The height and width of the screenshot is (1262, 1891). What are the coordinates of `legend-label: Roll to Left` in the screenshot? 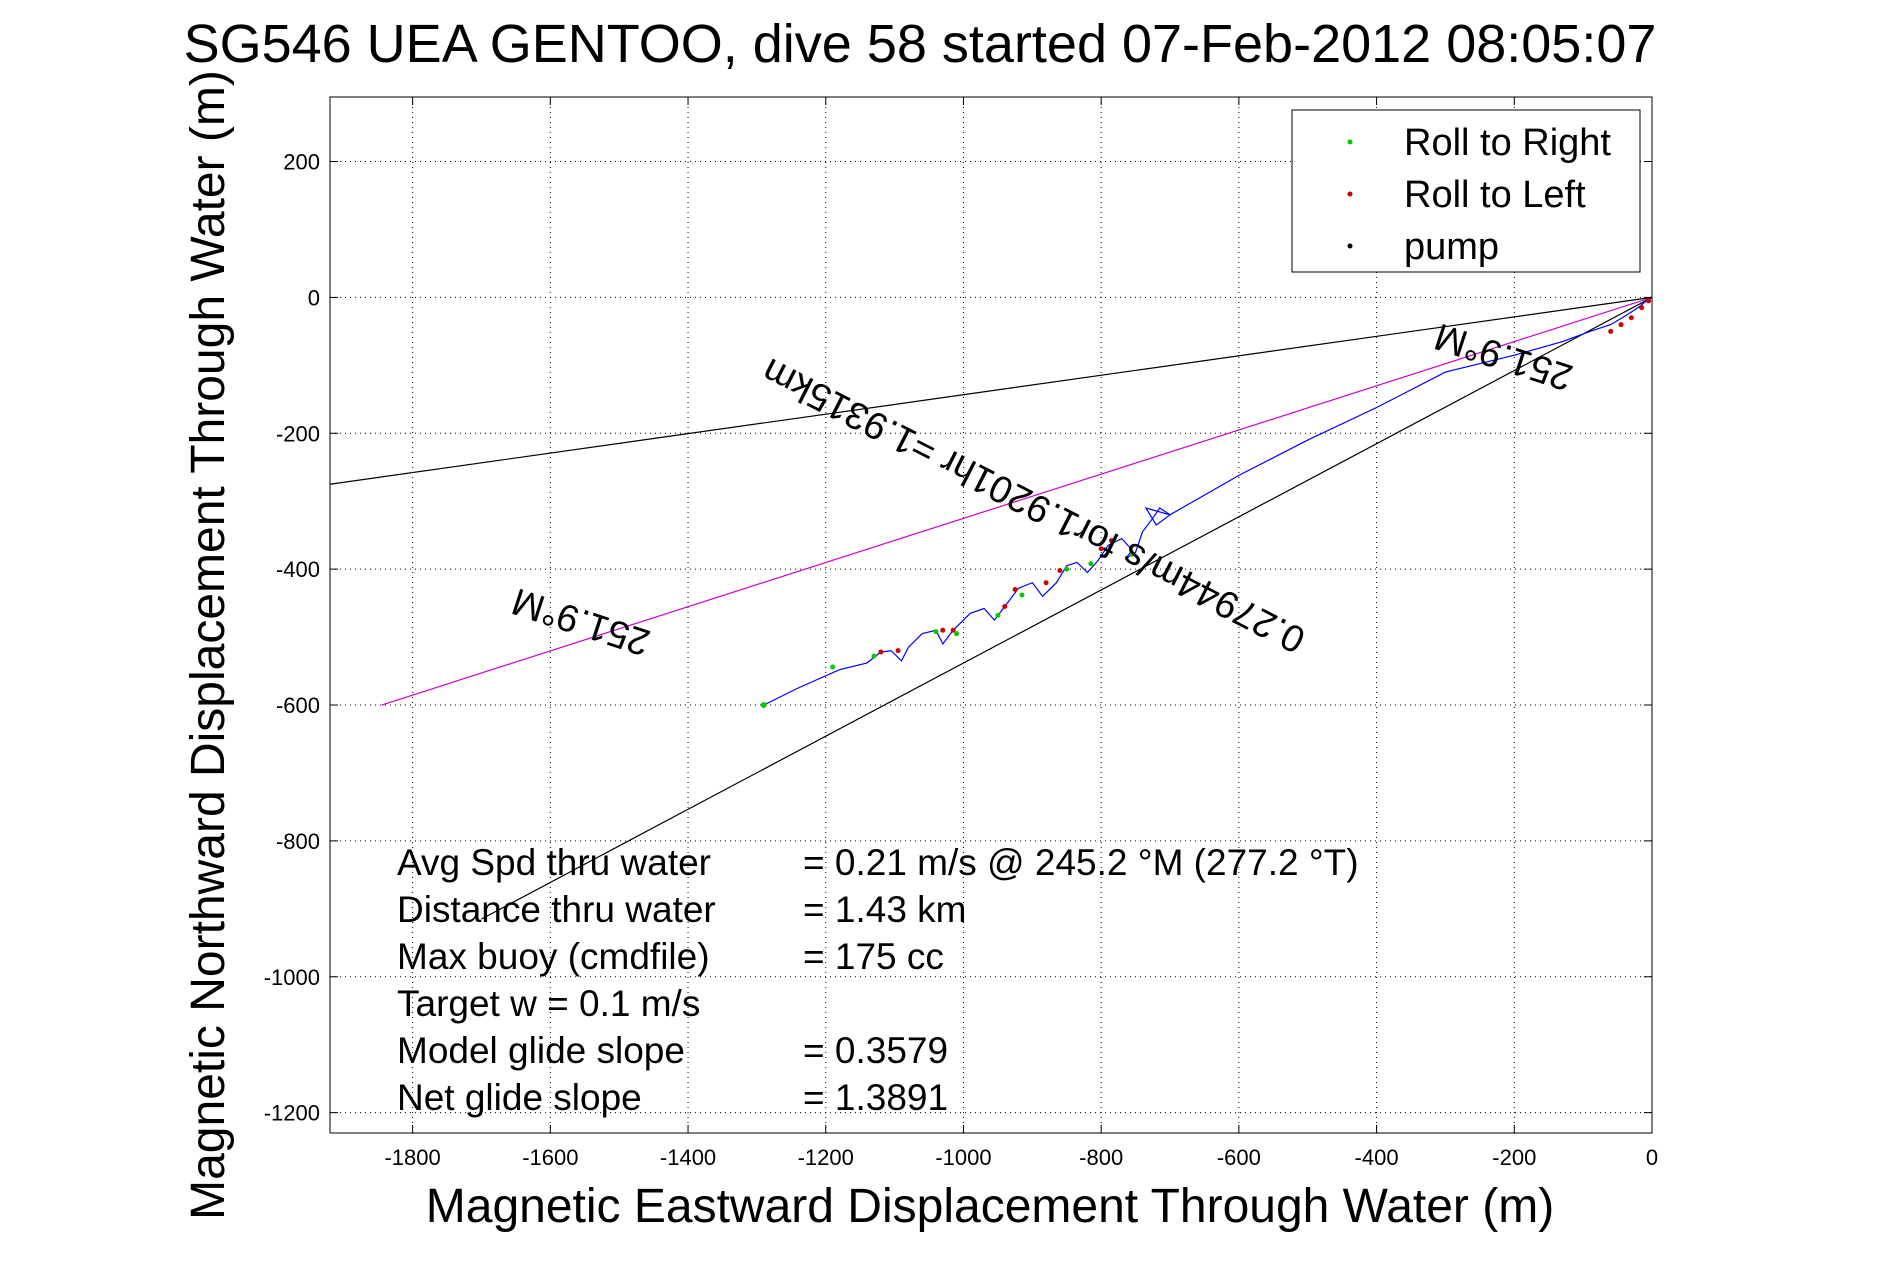 It's located at (1495, 195).